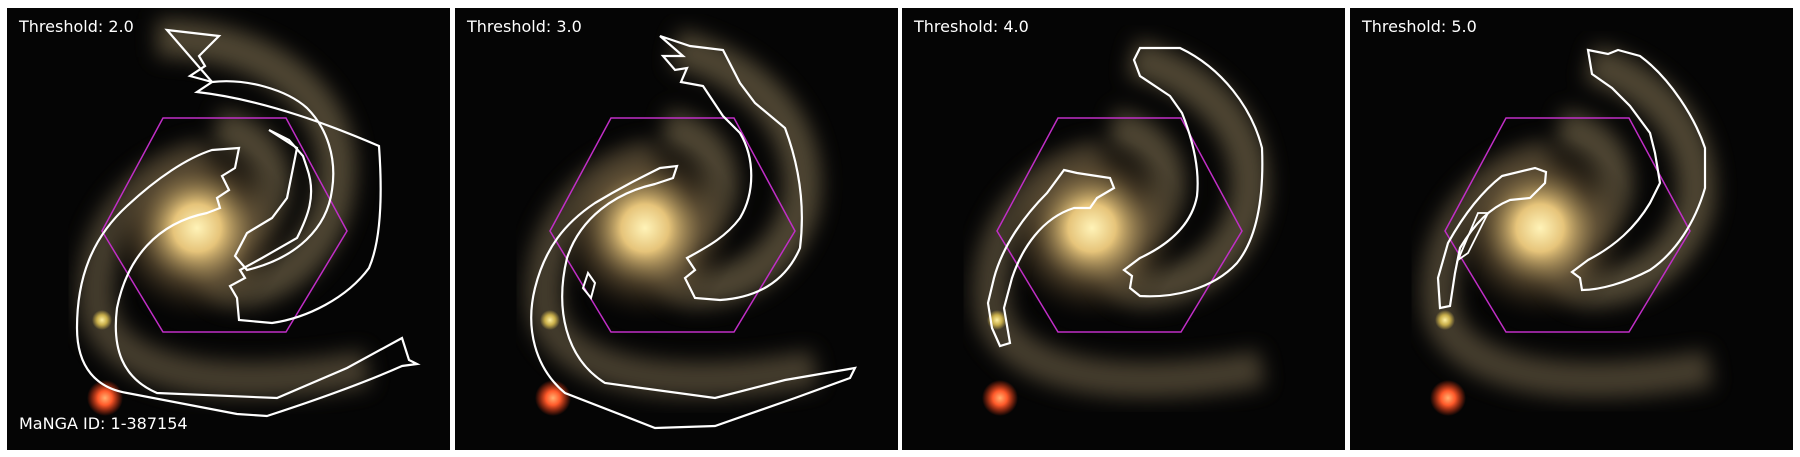  Describe the element at coordinates (524, 26) in the screenshot. I see `panel-title: Threshold: 3.0` at that location.